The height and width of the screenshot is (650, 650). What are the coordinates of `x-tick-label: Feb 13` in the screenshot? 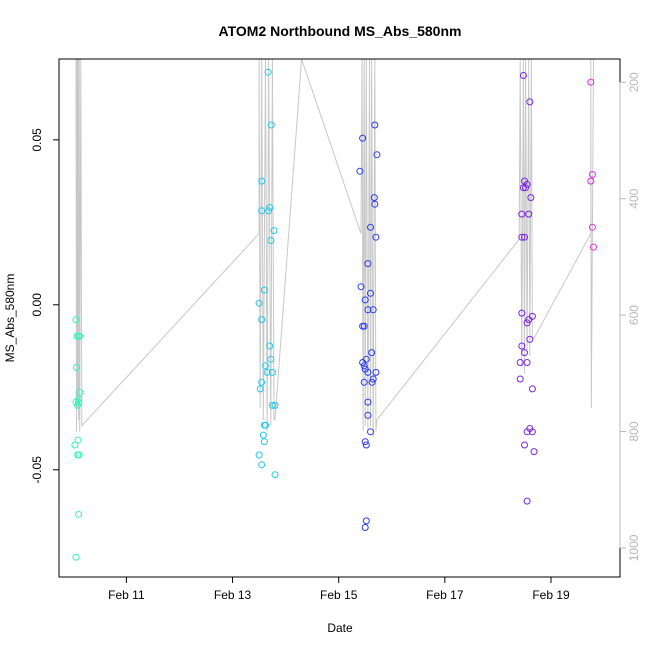 It's located at (233, 595).